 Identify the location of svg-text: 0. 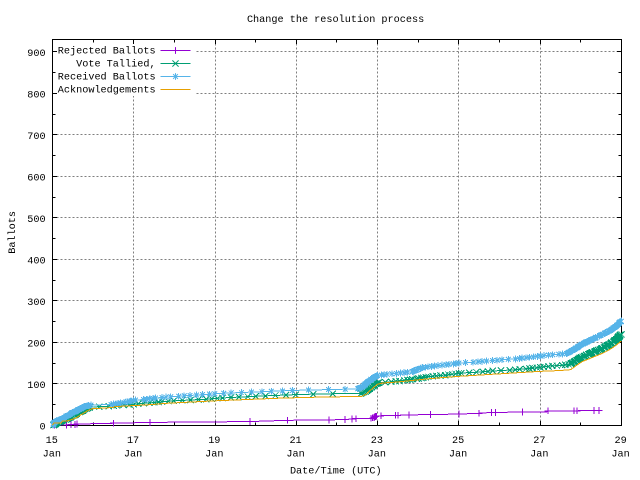
(42, 428).